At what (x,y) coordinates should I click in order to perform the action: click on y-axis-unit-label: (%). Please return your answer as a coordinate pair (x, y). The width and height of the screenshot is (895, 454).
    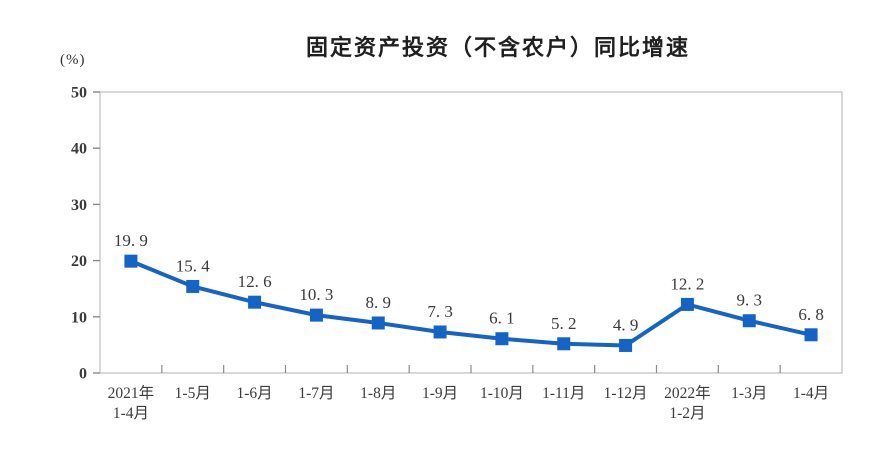
    Looking at the image, I should click on (73, 60).